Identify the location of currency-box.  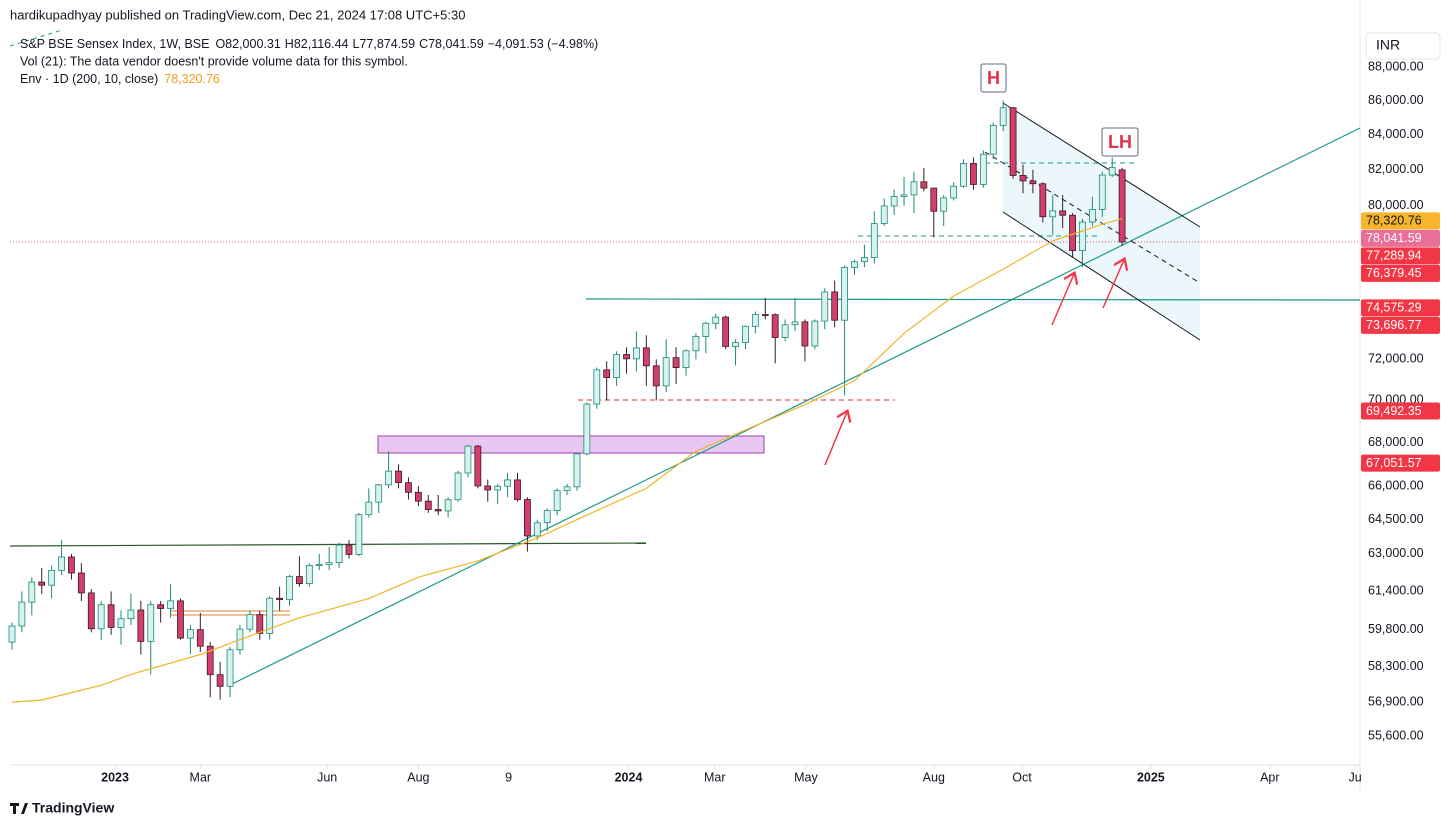
(1403, 46).